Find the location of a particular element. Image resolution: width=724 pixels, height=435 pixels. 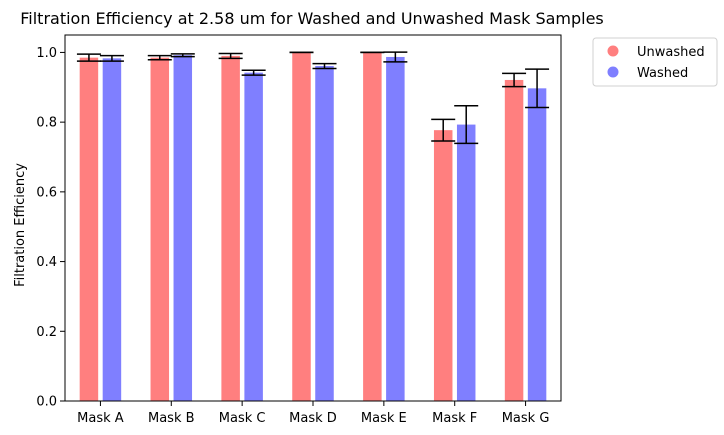

x-tick-label: Mask F is located at coordinates (454, 418).